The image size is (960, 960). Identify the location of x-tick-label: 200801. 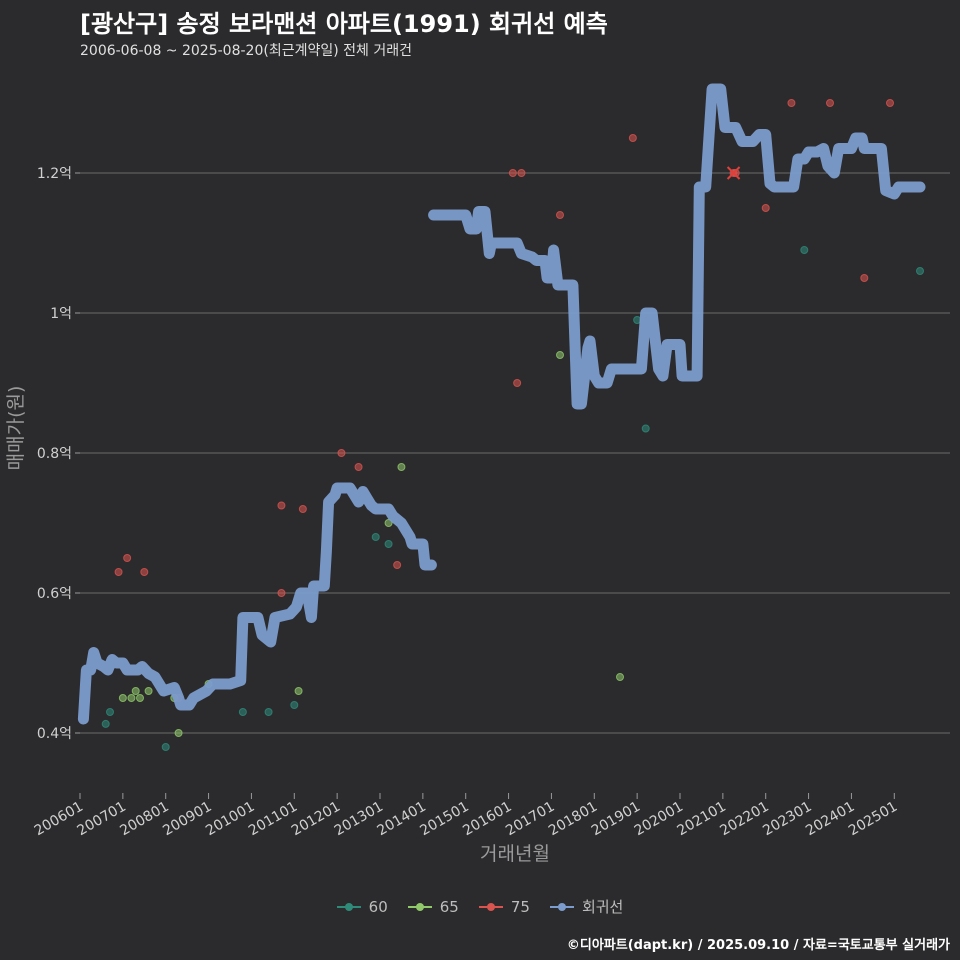
(144, 819).